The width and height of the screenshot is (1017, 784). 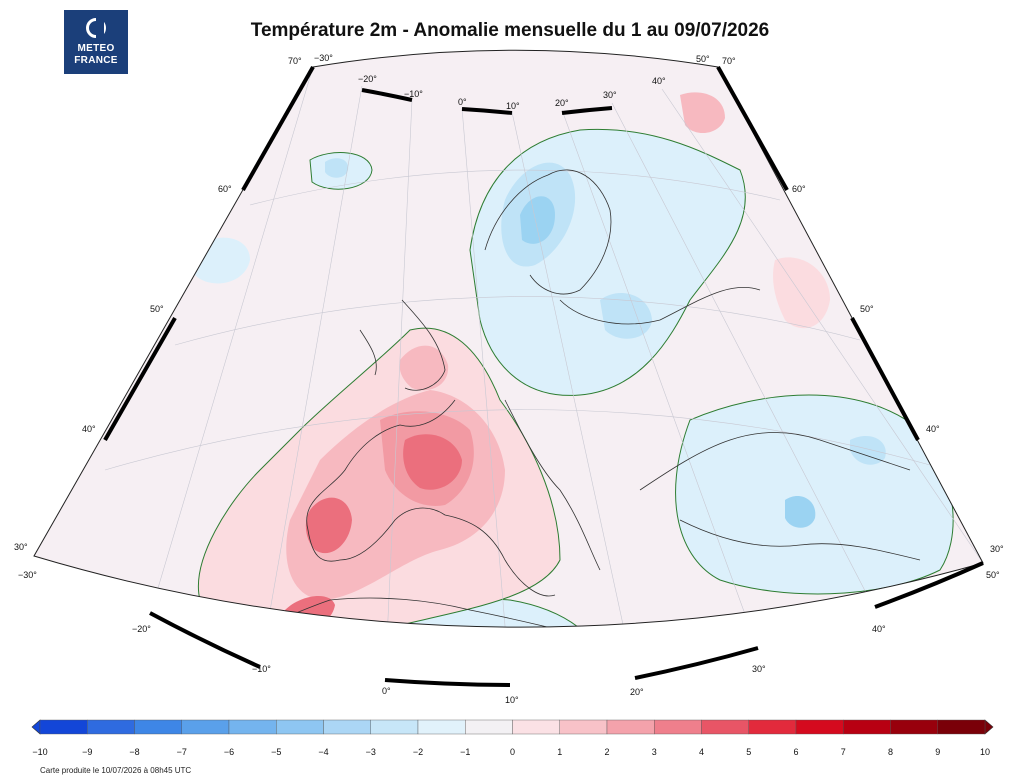 What do you see at coordinates (867, 309) in the screenshot?
I see `parallel-label-right: 50°` at bounding box center [867, 309].